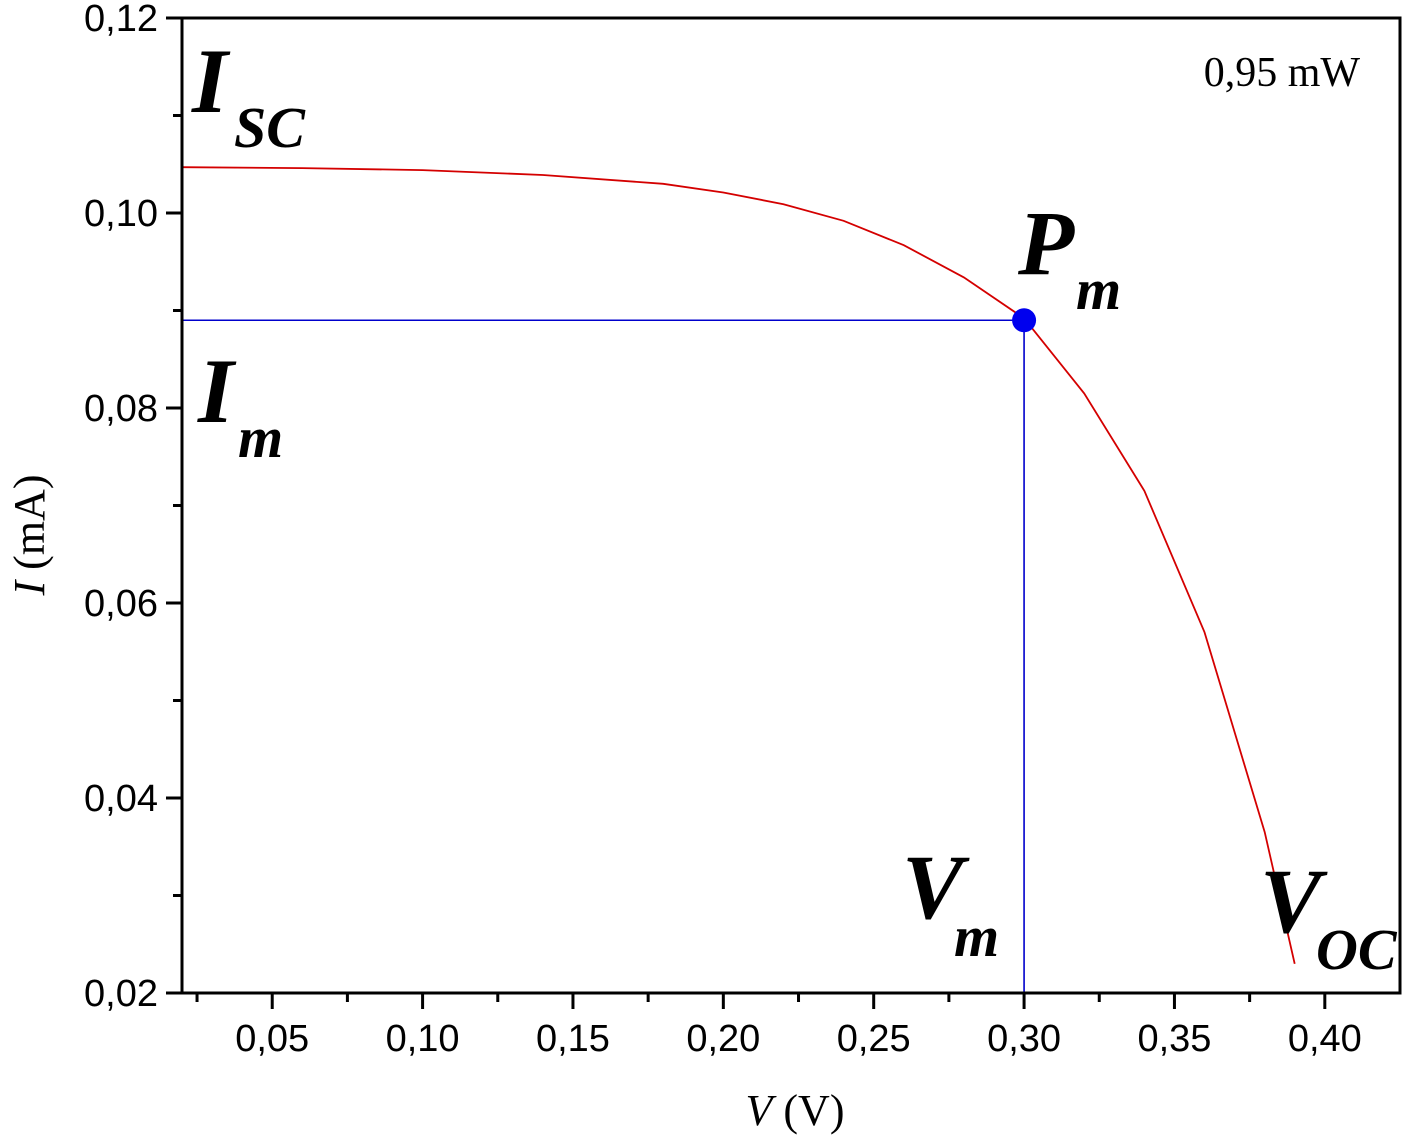 This screenshot has width=1404, height=1137. What do you see at coordinates (1325, 1039) in the screenshot?
I see `x-tick-label: 0,40` at bounding box center [1325, 1039].